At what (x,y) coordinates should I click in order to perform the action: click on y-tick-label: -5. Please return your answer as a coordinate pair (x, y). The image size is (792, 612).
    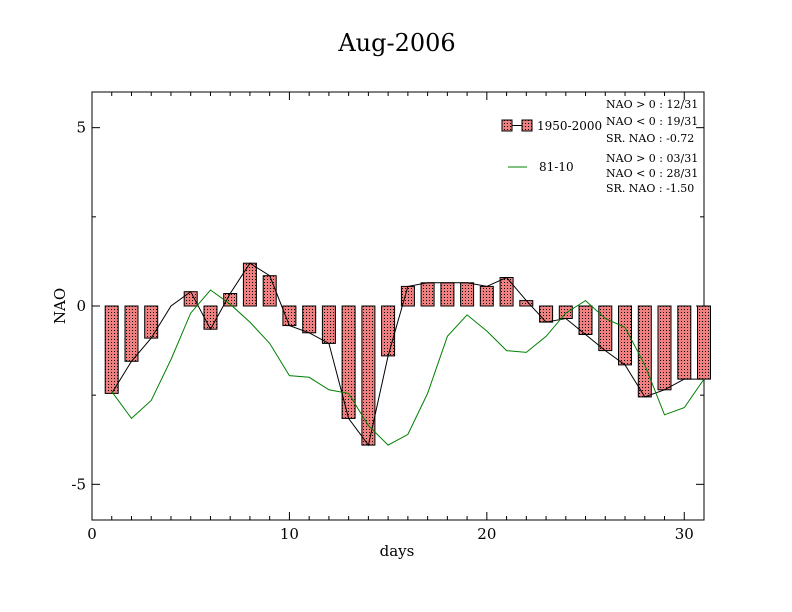
    Looking at the image, I should click on (78, 484).